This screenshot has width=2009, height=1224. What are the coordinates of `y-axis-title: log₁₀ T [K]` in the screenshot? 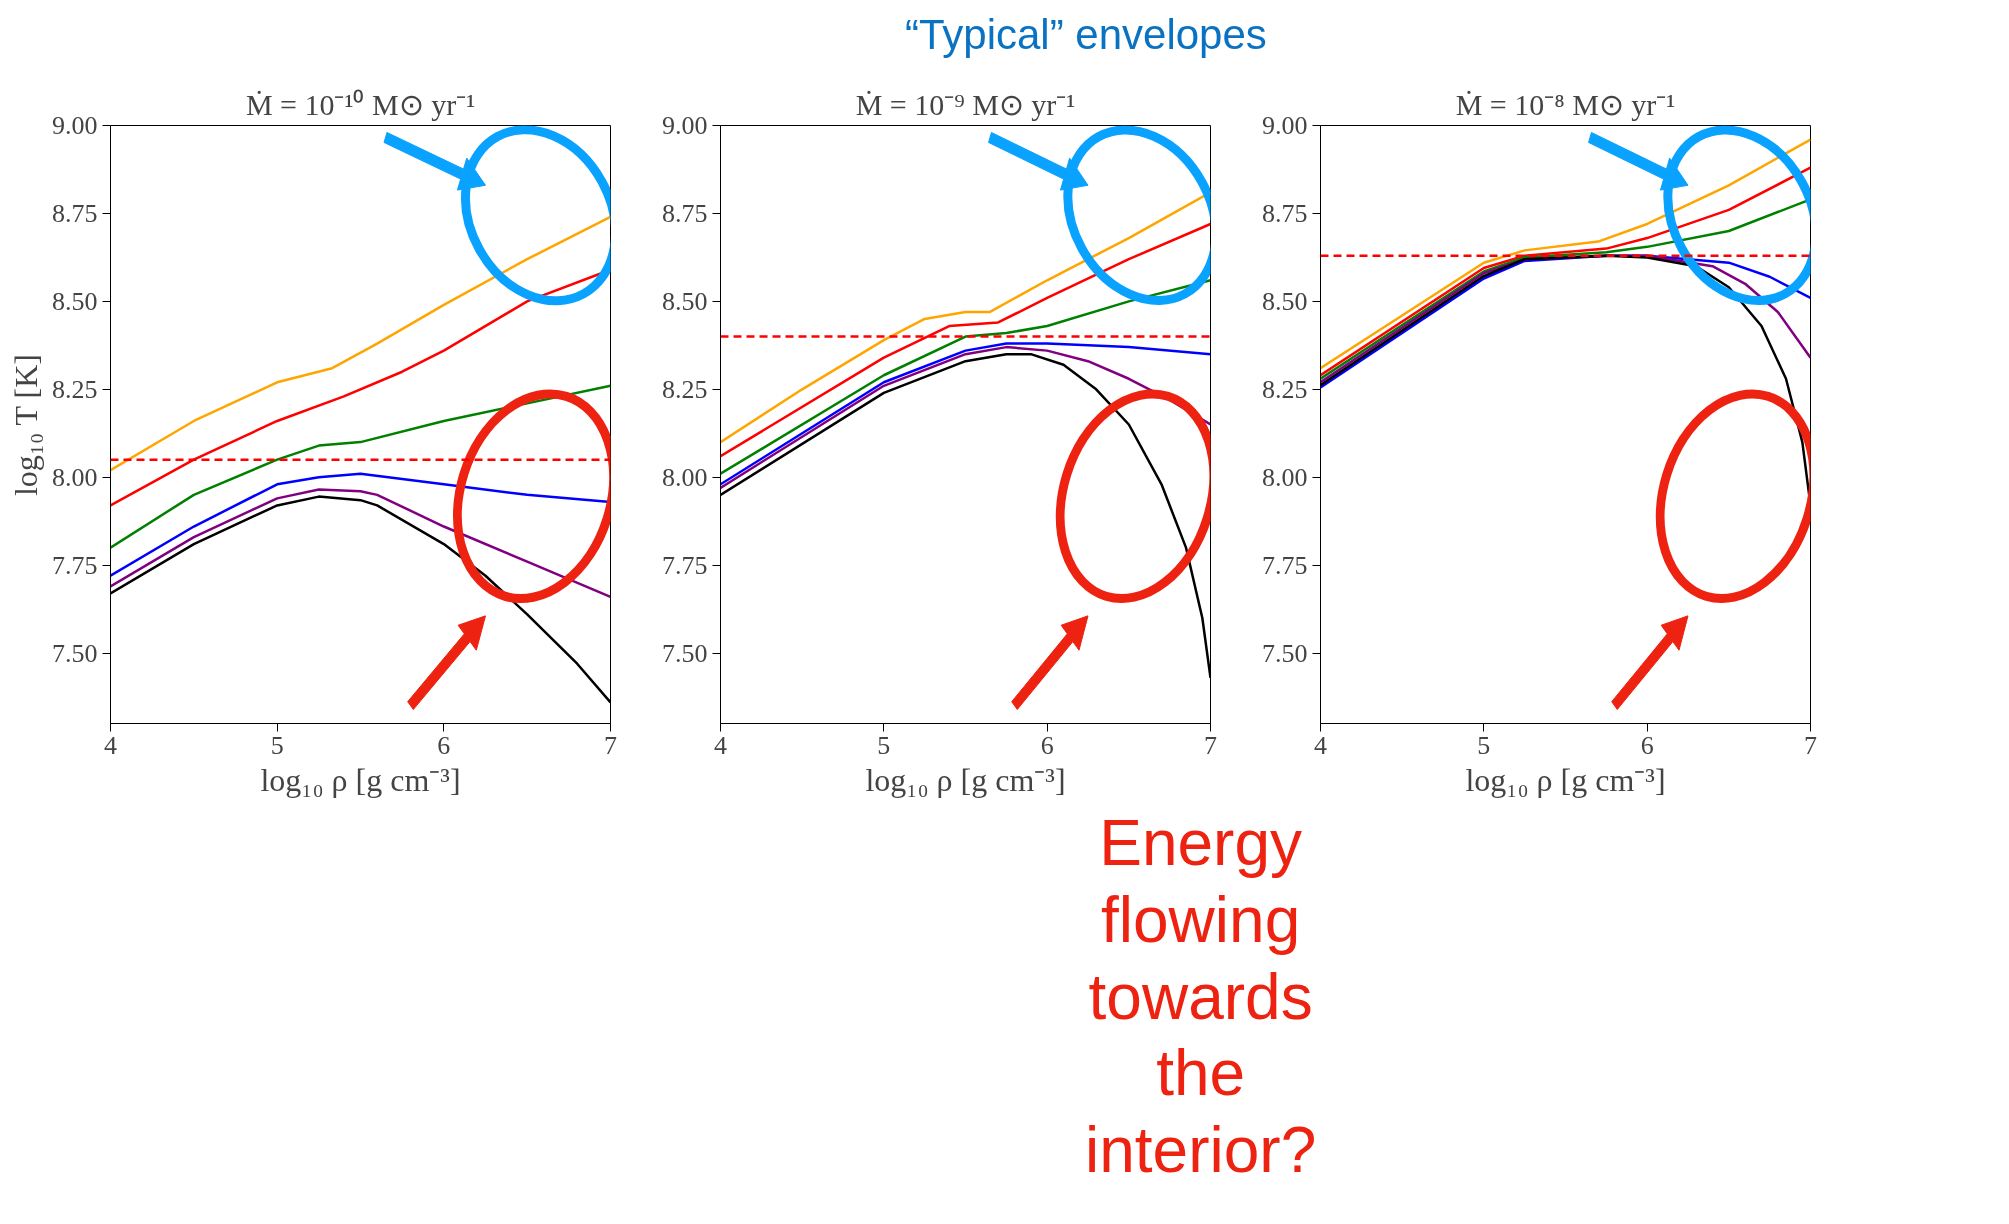 It's located at (26, 425).